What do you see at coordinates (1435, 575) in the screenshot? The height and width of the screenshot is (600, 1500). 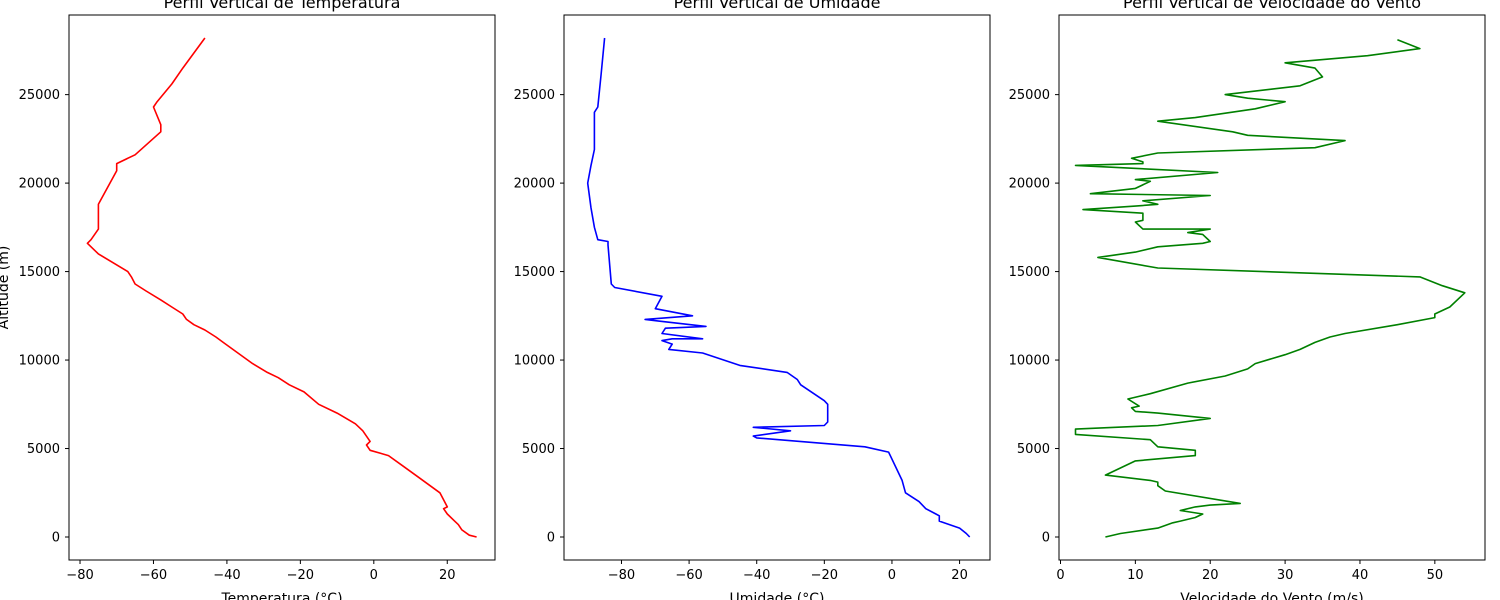 I see `x-tick-label: 50` at bounding box center [1435, 575].